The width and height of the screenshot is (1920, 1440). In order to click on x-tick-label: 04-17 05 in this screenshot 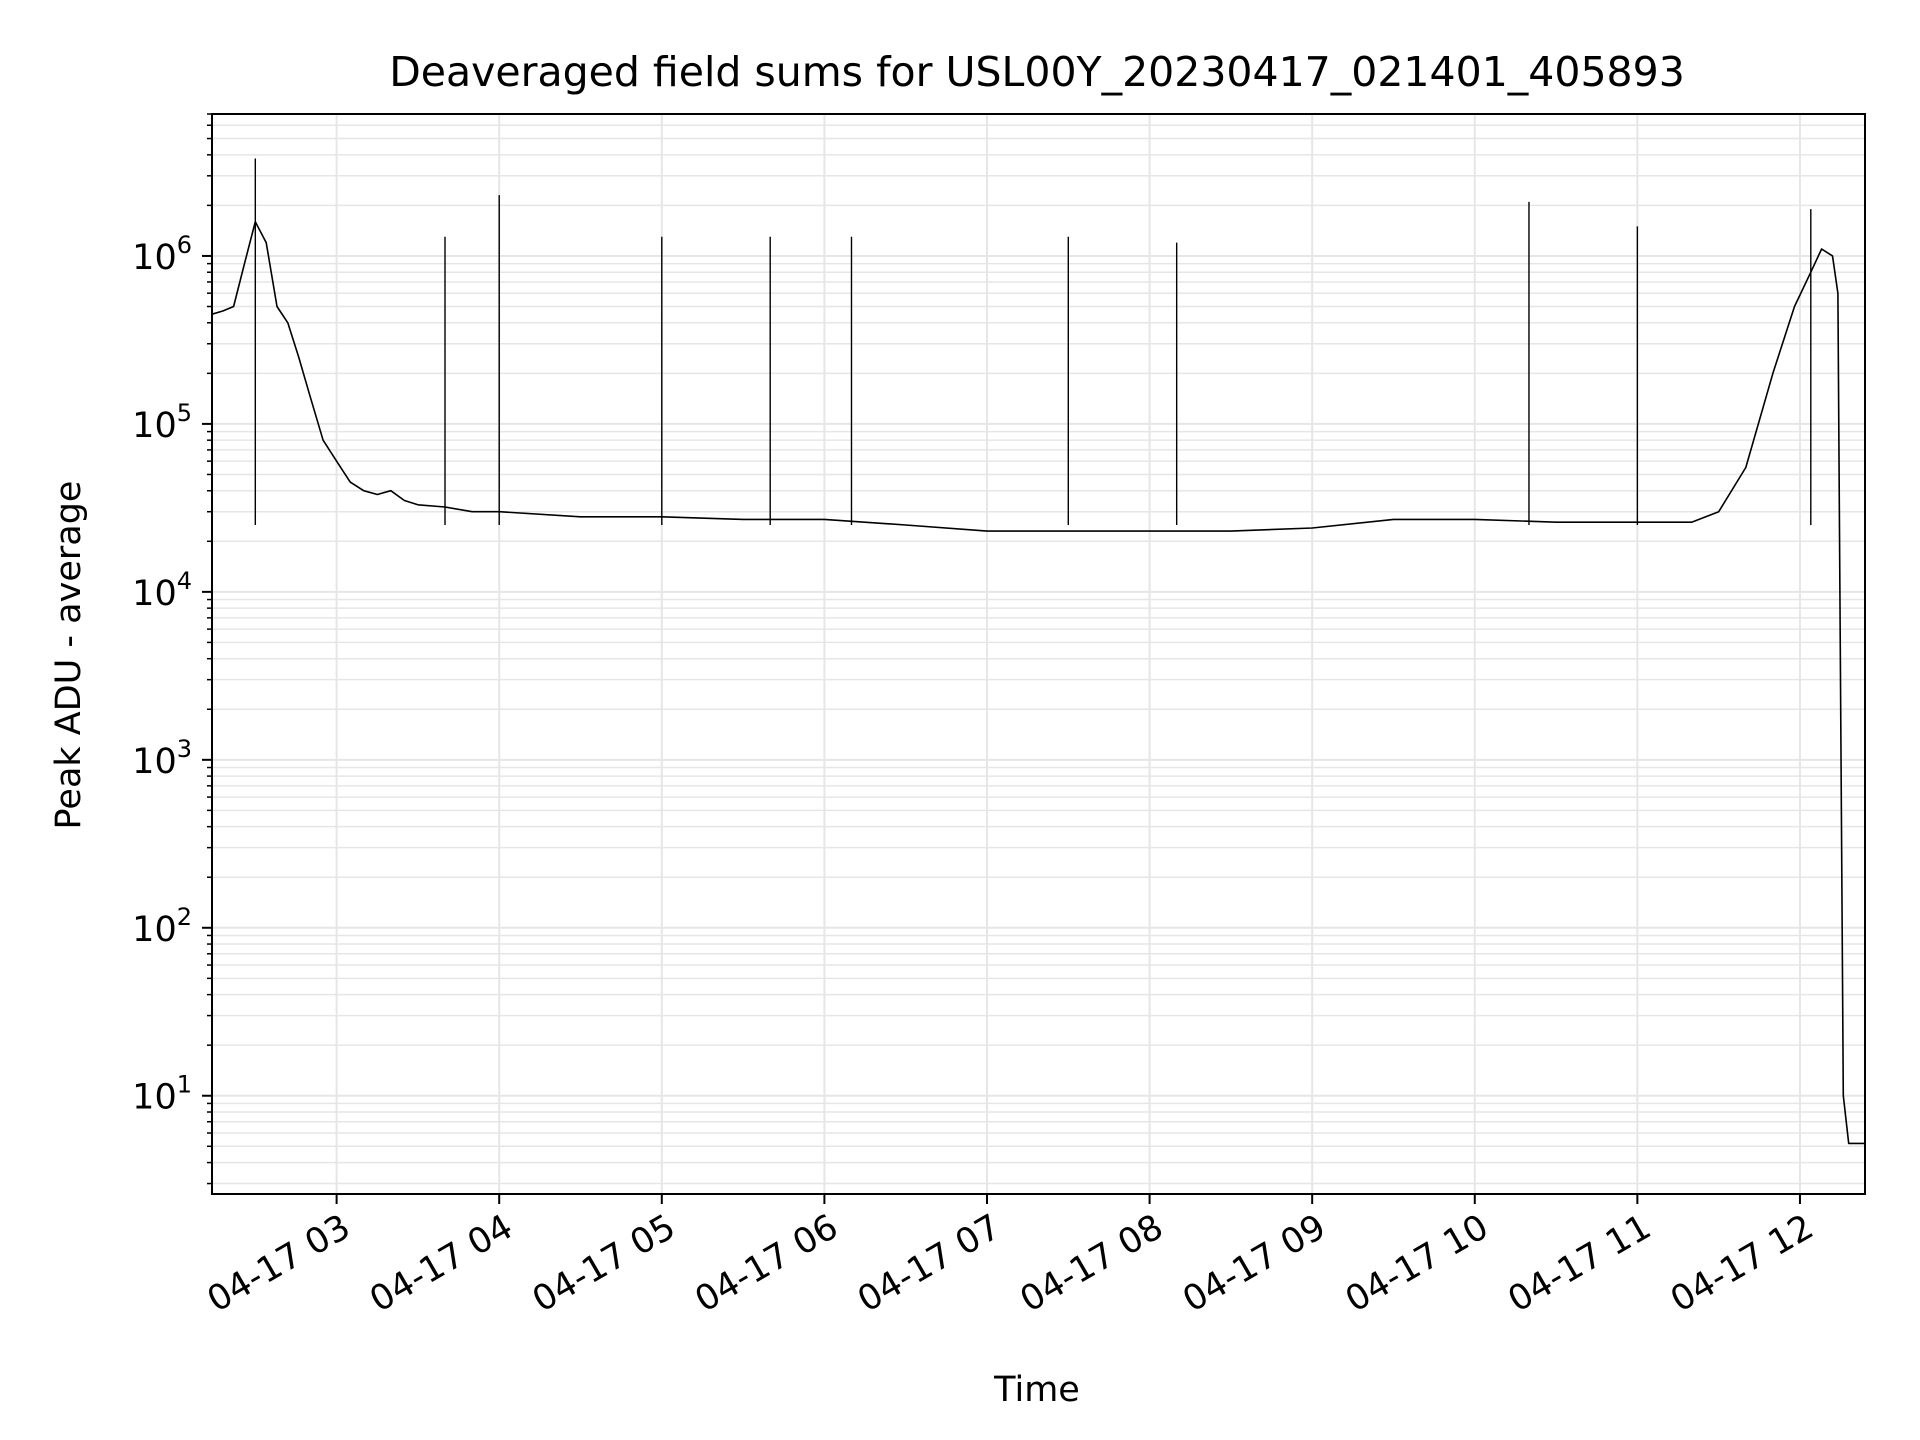, I will do `click(604, 1263)`.